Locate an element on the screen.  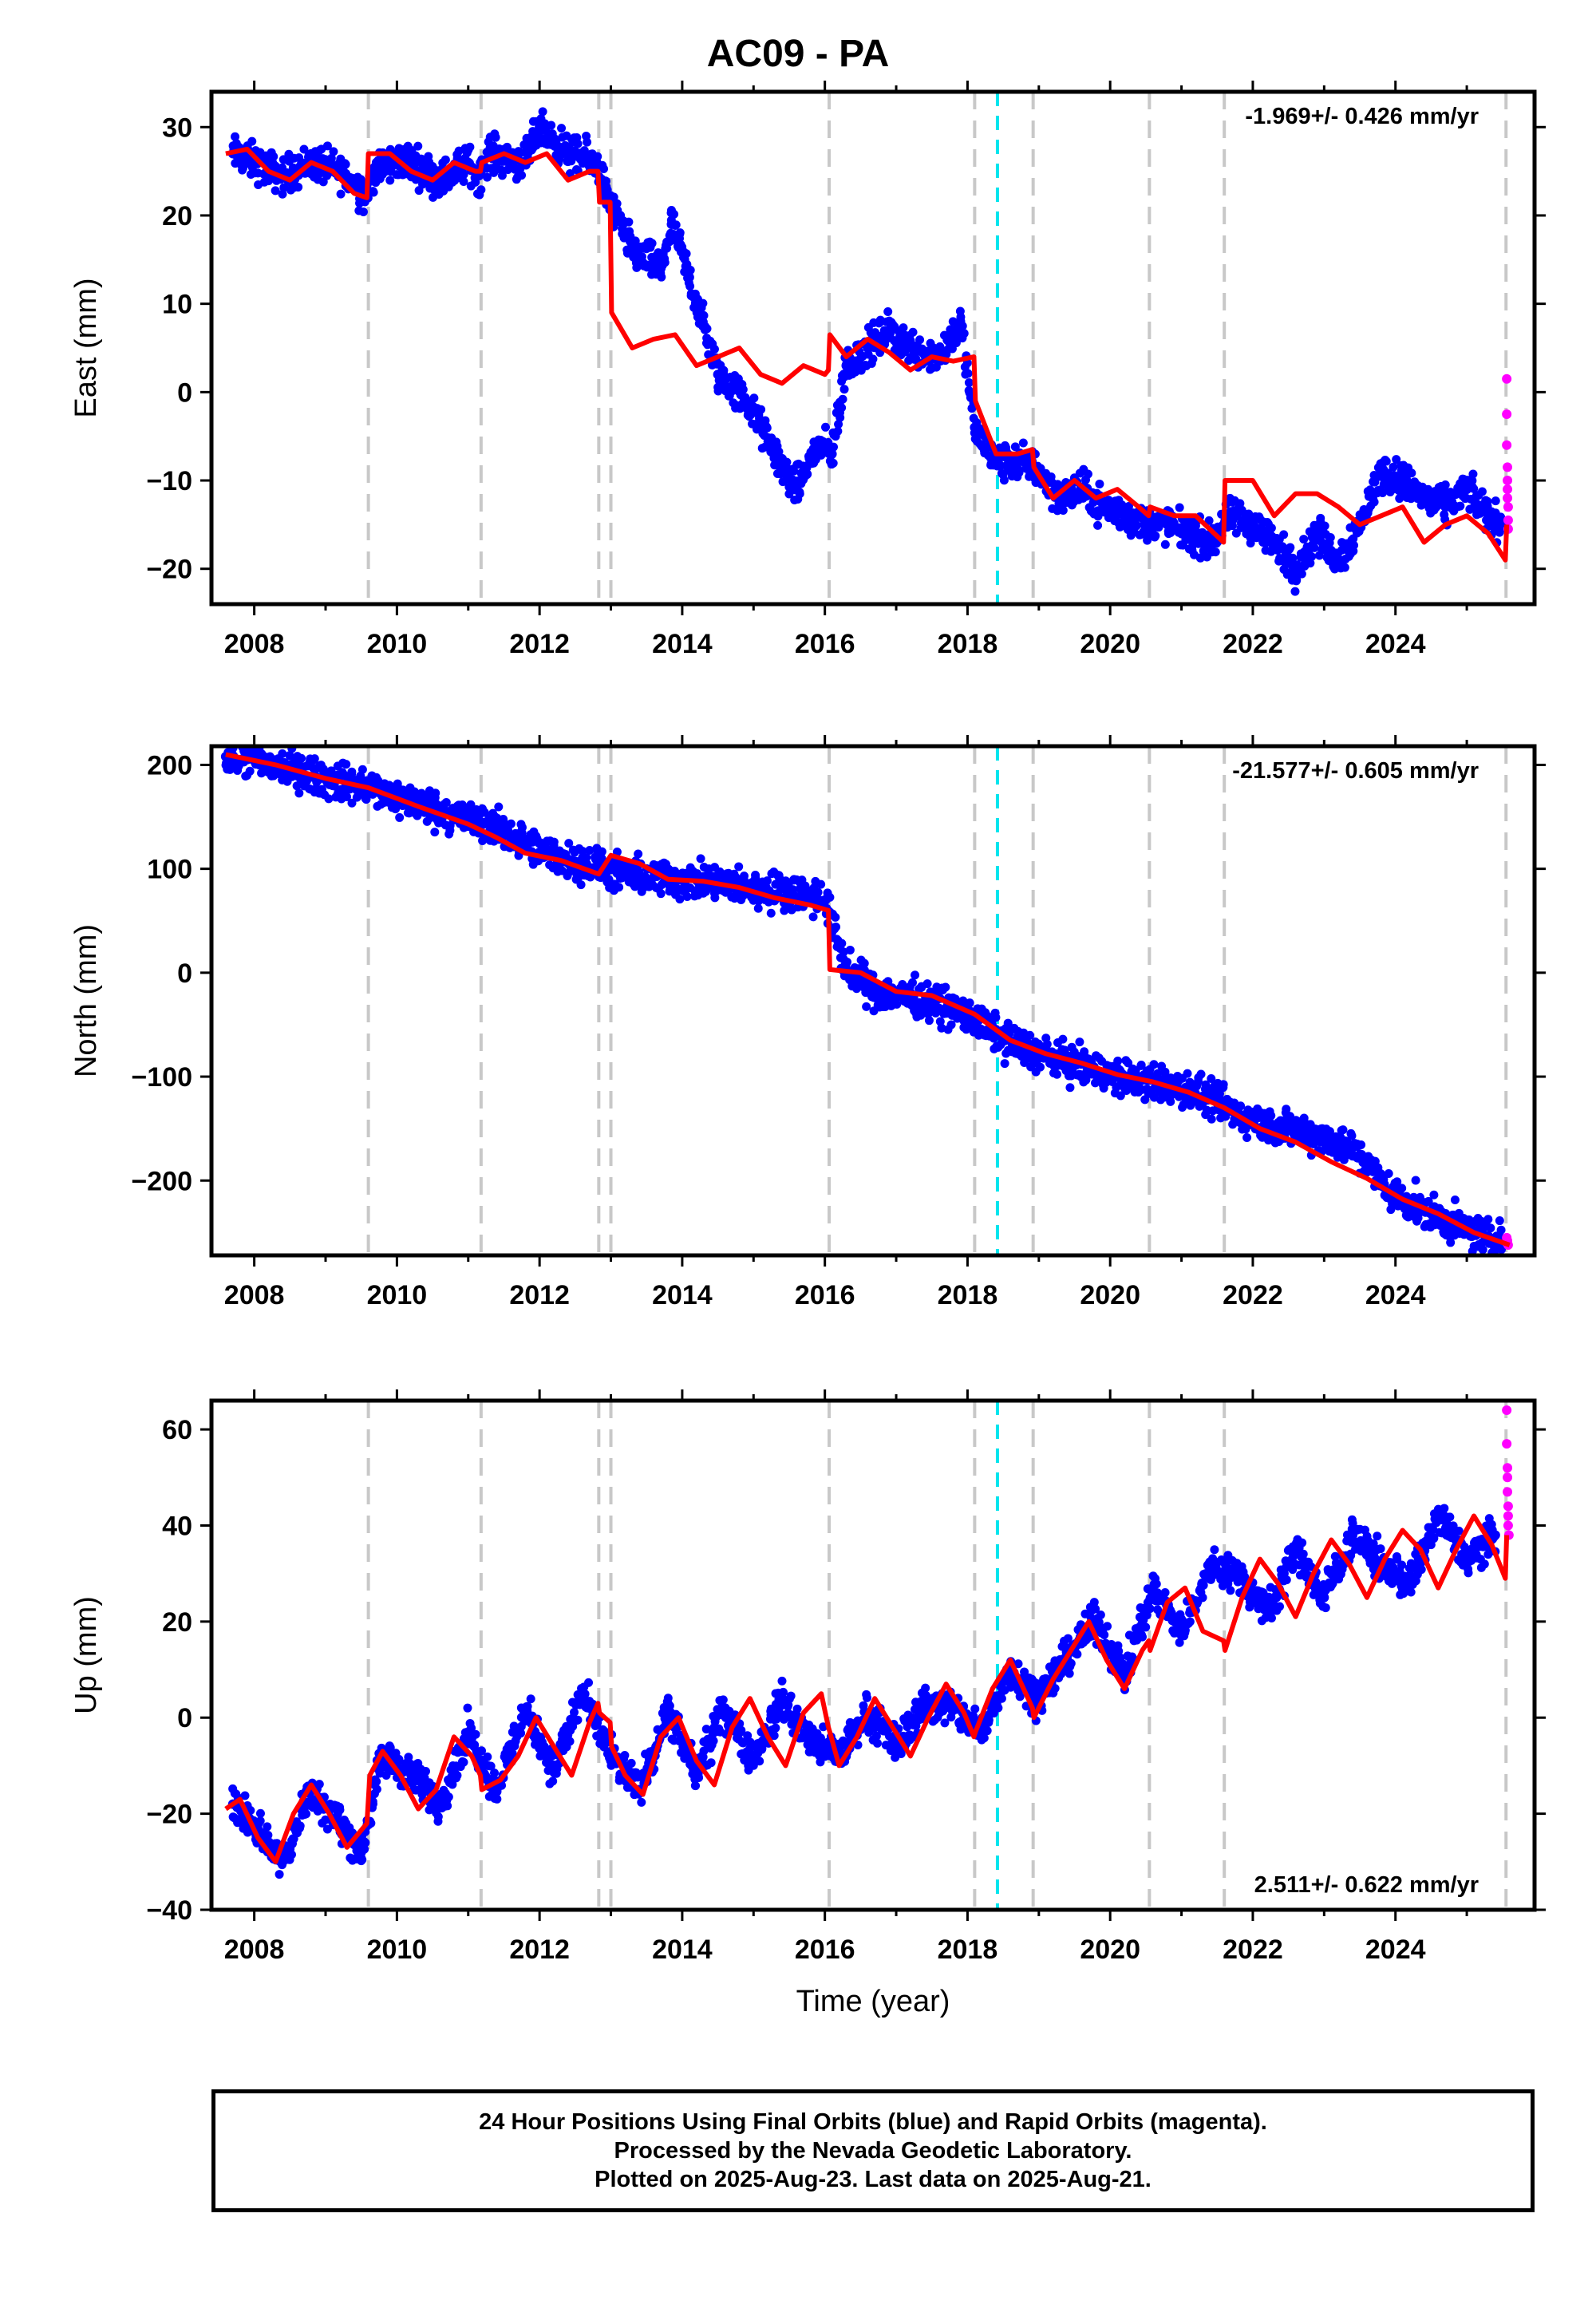
chart-title: AC09 - PA is located at coordinates (798, 54).